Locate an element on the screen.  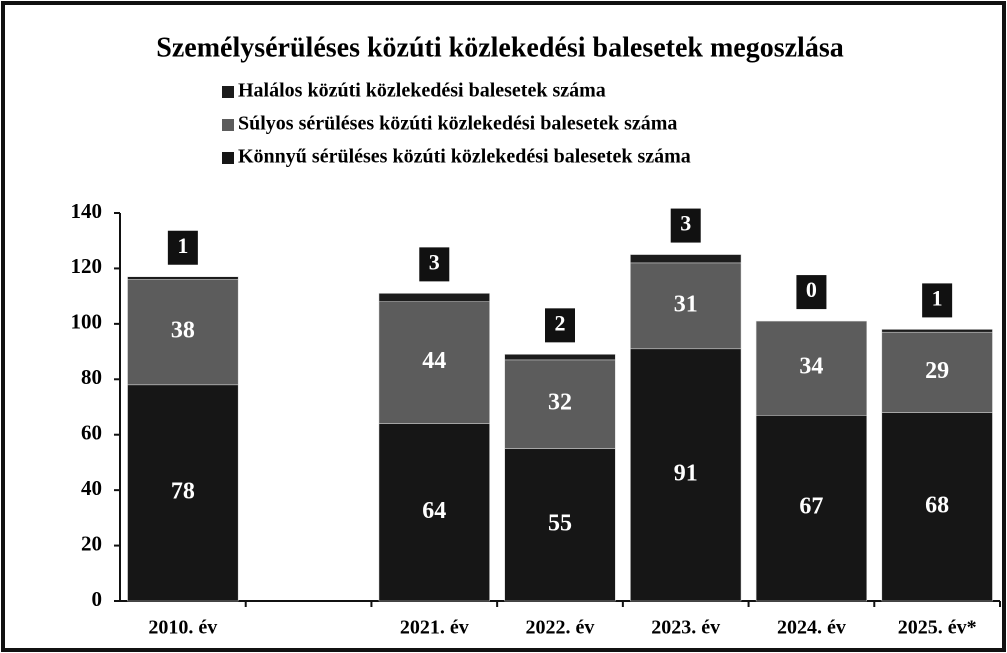
data-label: 29 is located at coordinates (937, 371).